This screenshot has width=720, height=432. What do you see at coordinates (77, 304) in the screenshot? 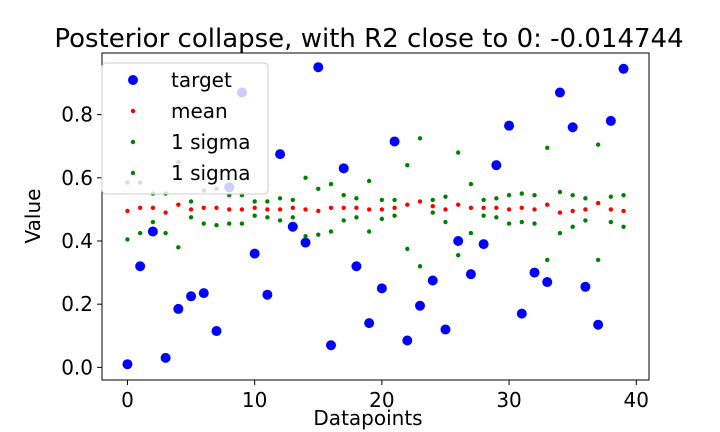
I see `y-tick-label: 0.2` at bounding box center [77, 304].